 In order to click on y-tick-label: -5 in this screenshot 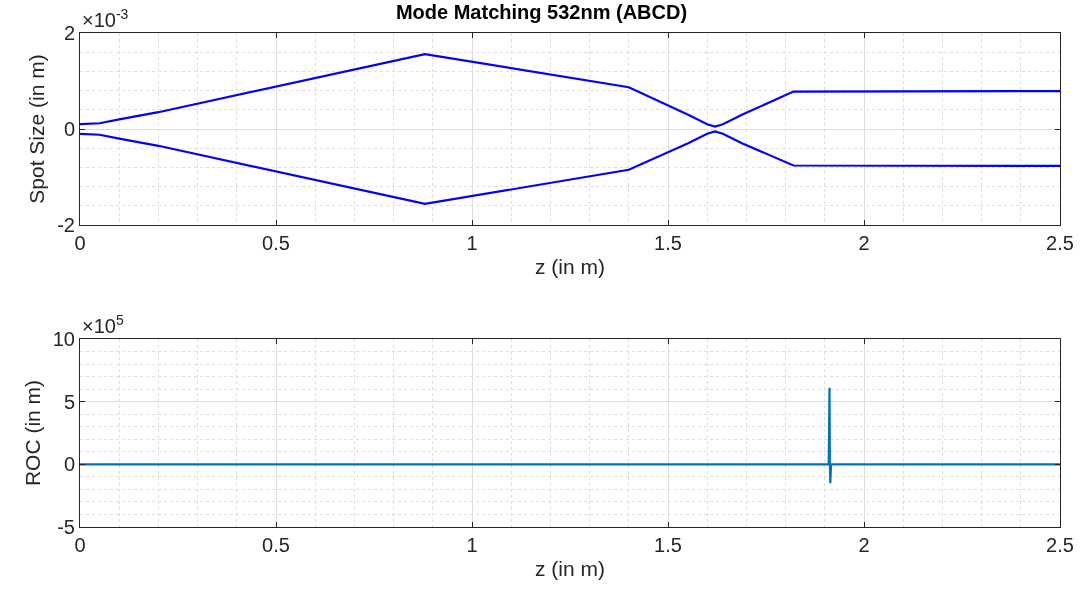, I will do `click(66, 527)`.